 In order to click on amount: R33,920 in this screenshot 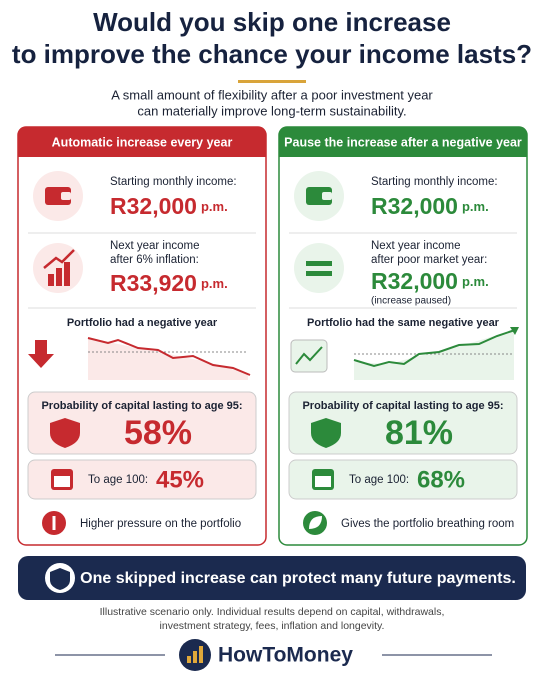, I will do `click(153, 283)`.